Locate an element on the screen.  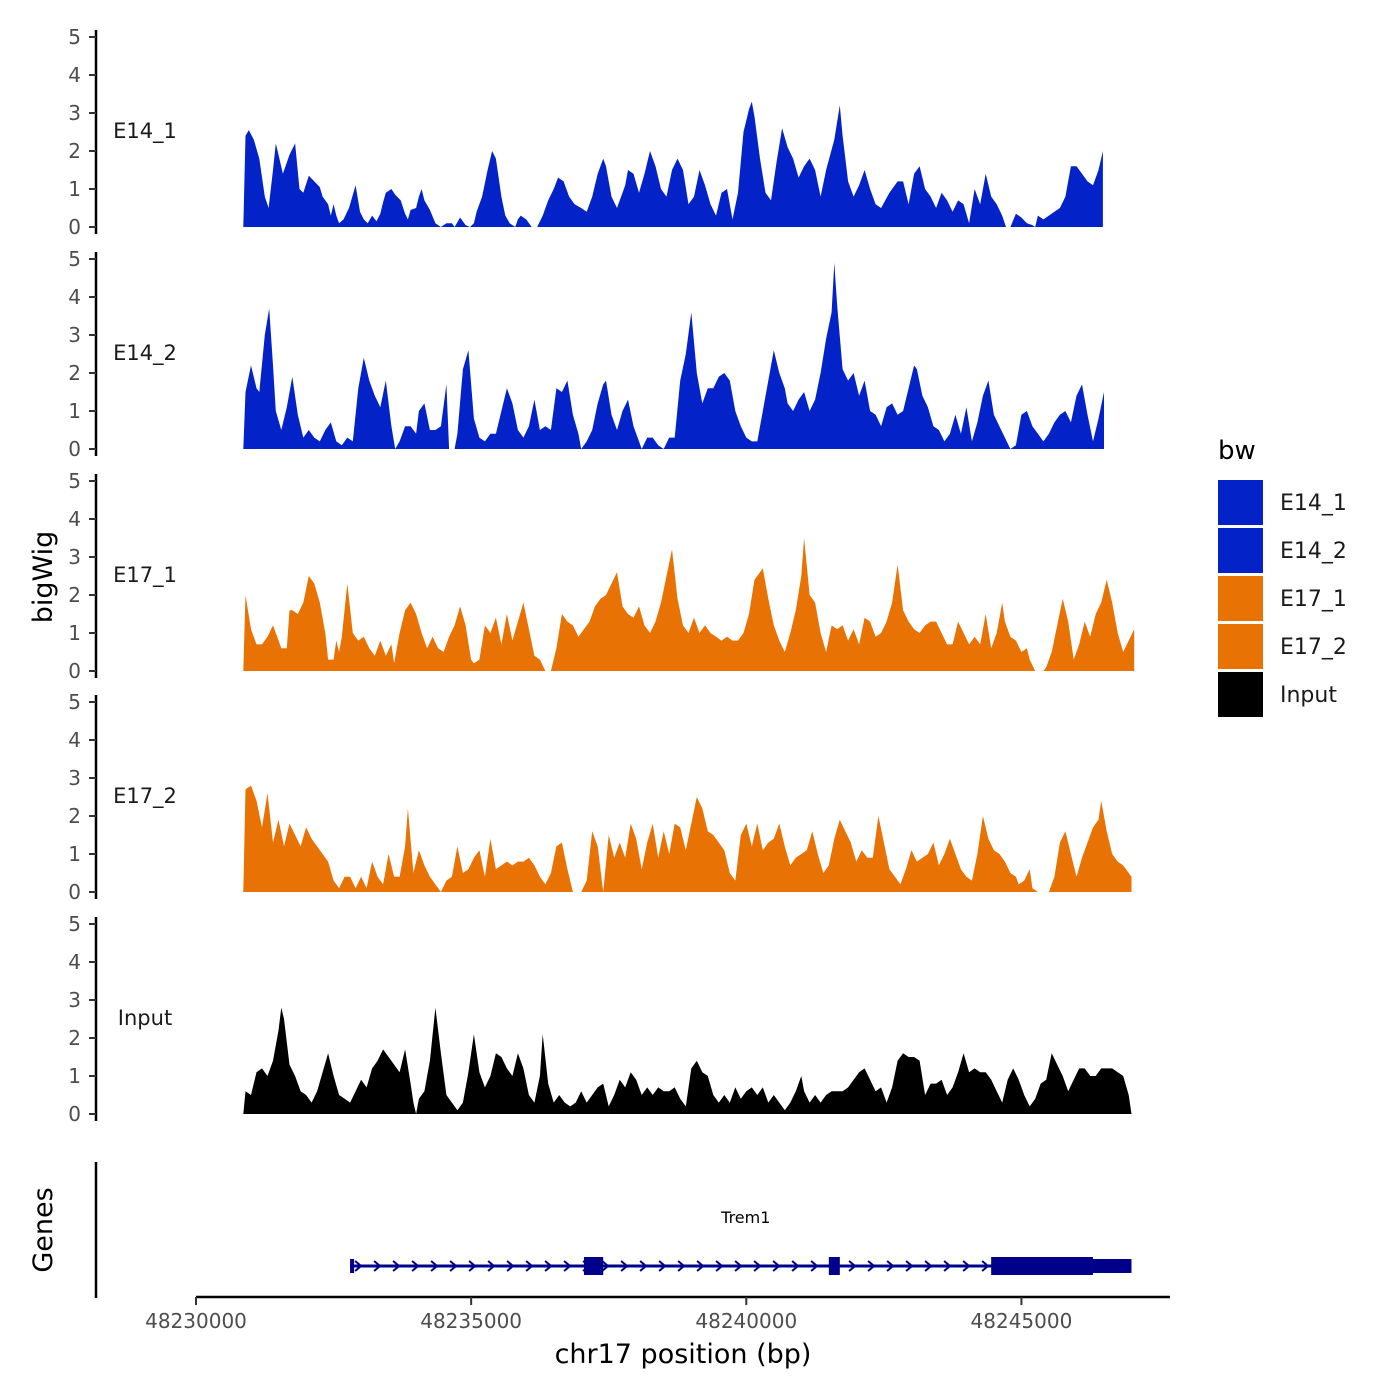
y-tick-label-E14_1-5: 5 is located at coordinates (74, 37).